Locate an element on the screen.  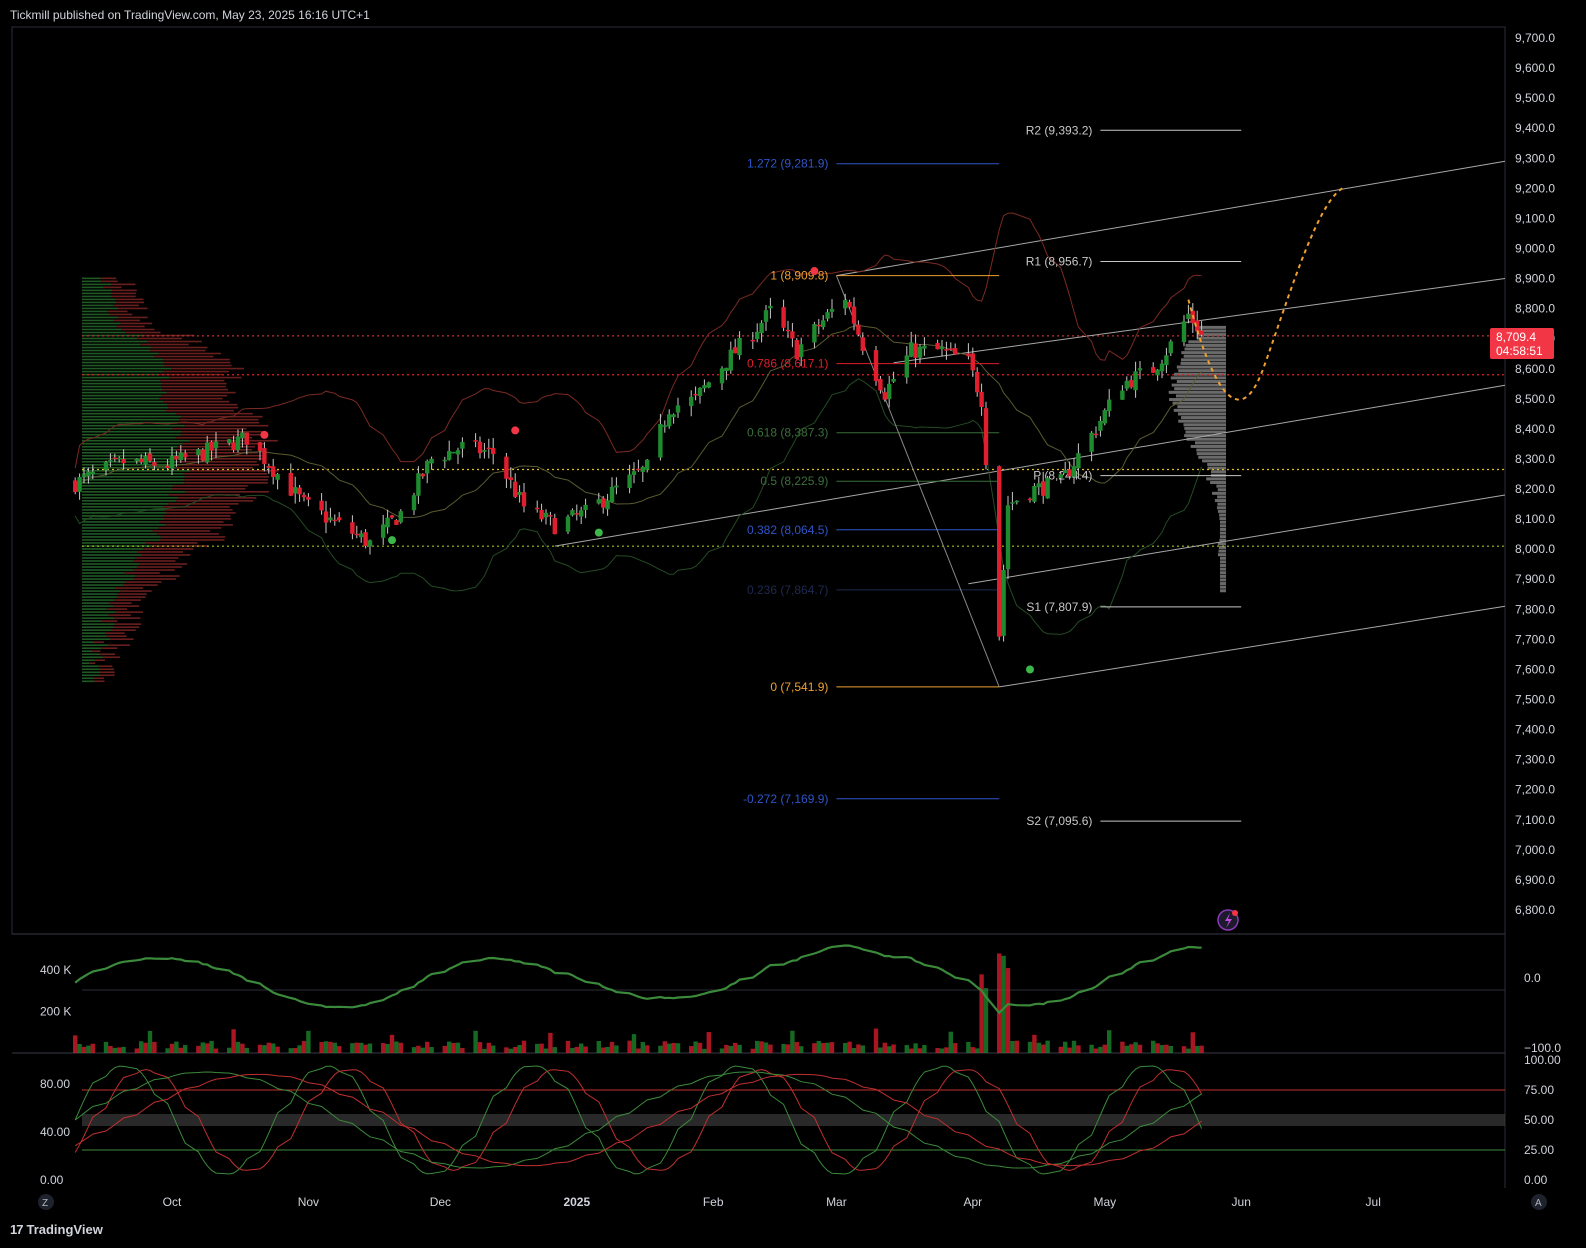
volume-oscillator-line is located at coordinates (638, 979).